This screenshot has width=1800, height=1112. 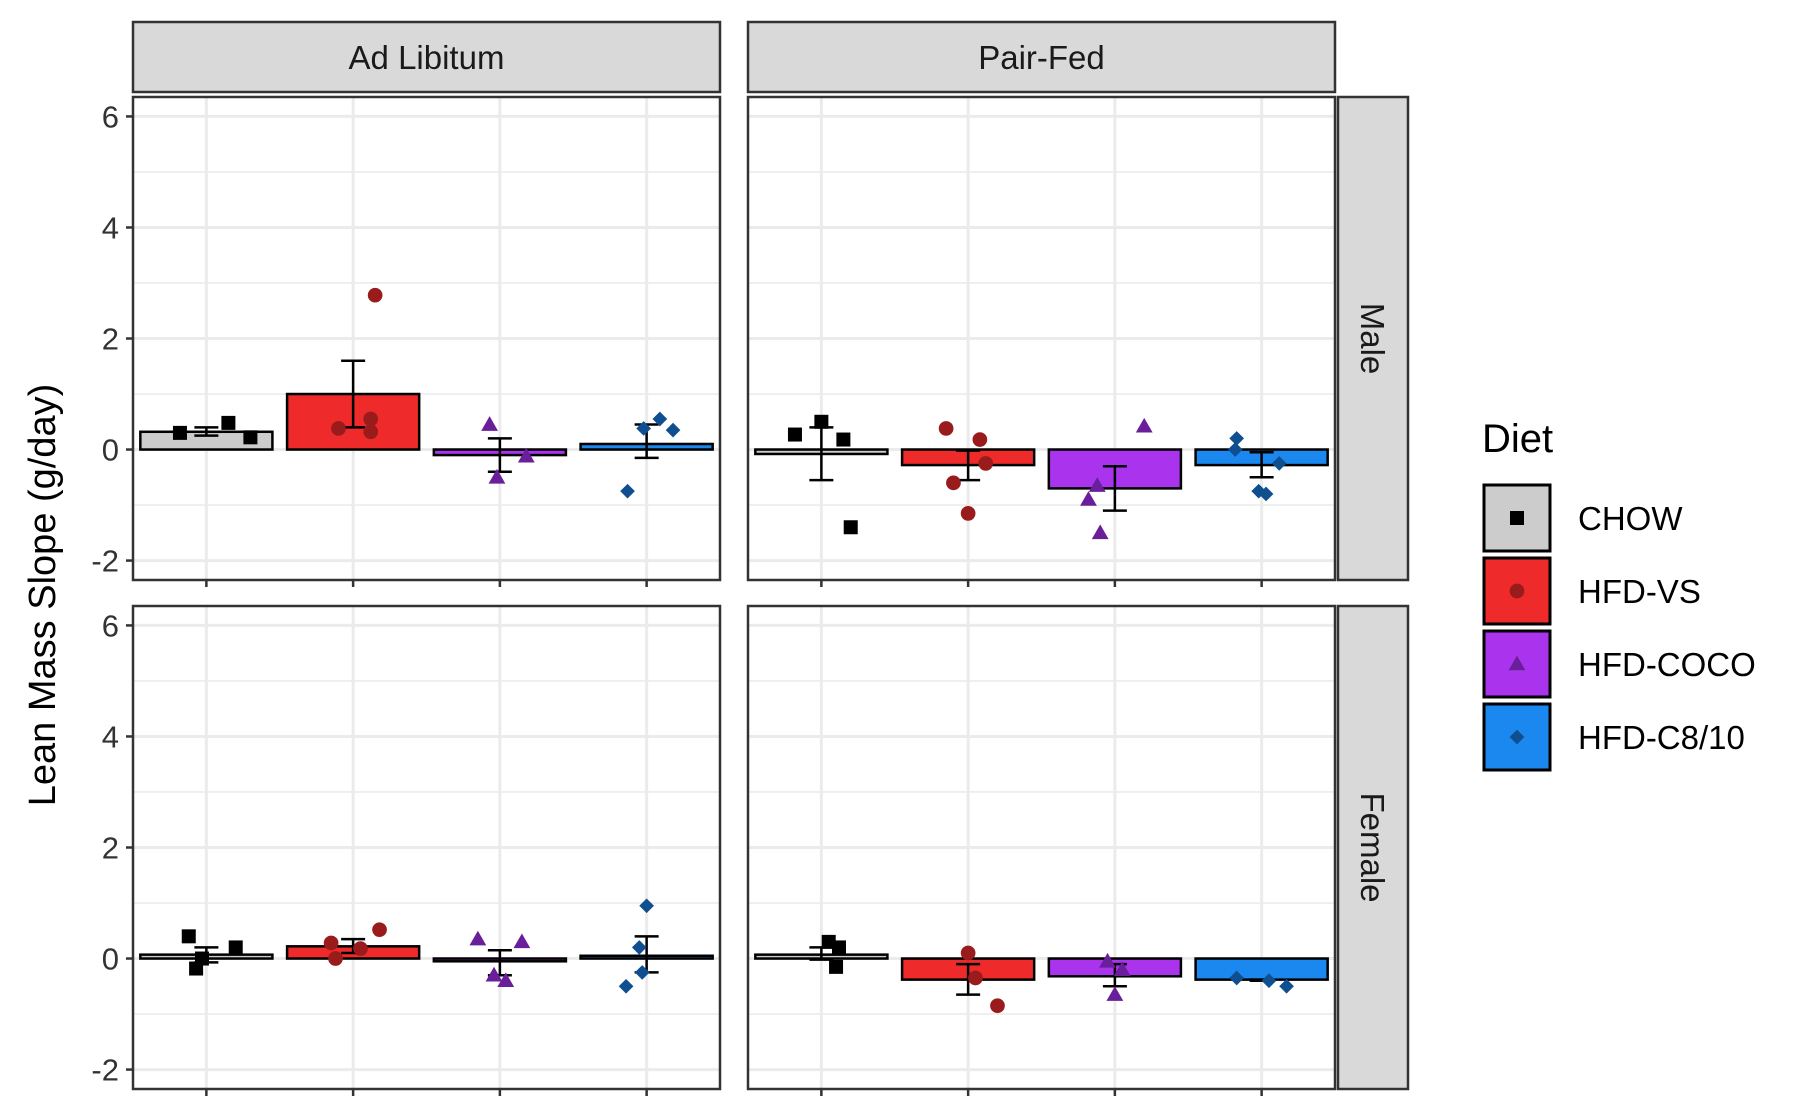 I want to click on legend: Diet CHOW HFD-VS HFD-COCO HFD-C8/10, so click(x=1619, y=594).